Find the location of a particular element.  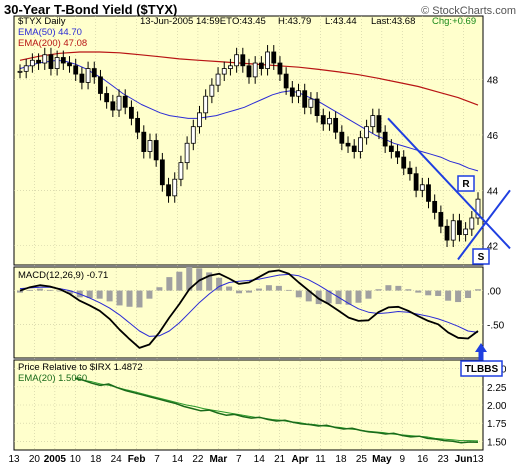

support-trendline is located at coordinates (484, 225).